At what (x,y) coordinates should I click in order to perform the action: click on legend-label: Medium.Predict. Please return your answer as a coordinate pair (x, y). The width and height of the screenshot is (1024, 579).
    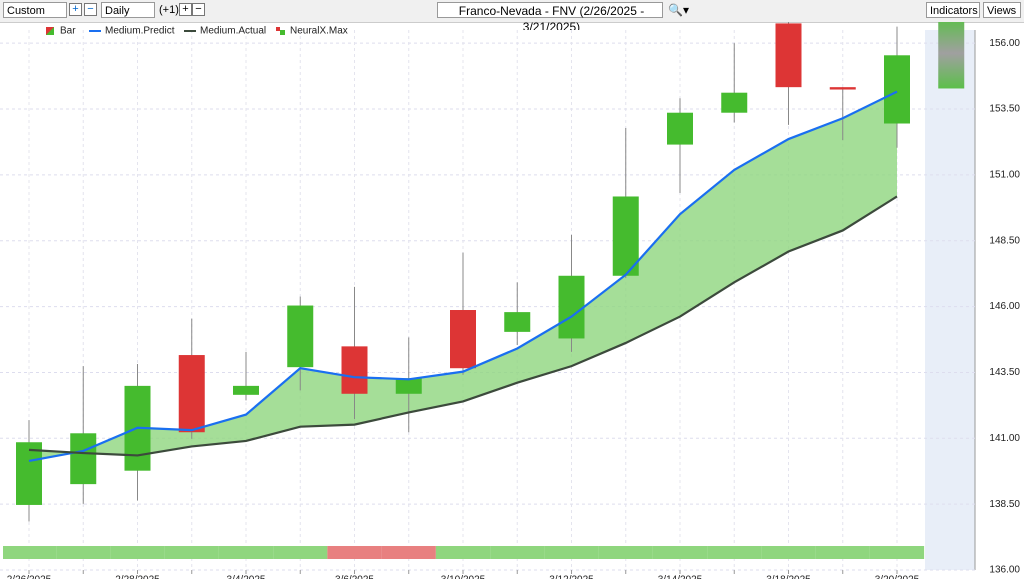
    Looking at the image, I should click on (140, 31).